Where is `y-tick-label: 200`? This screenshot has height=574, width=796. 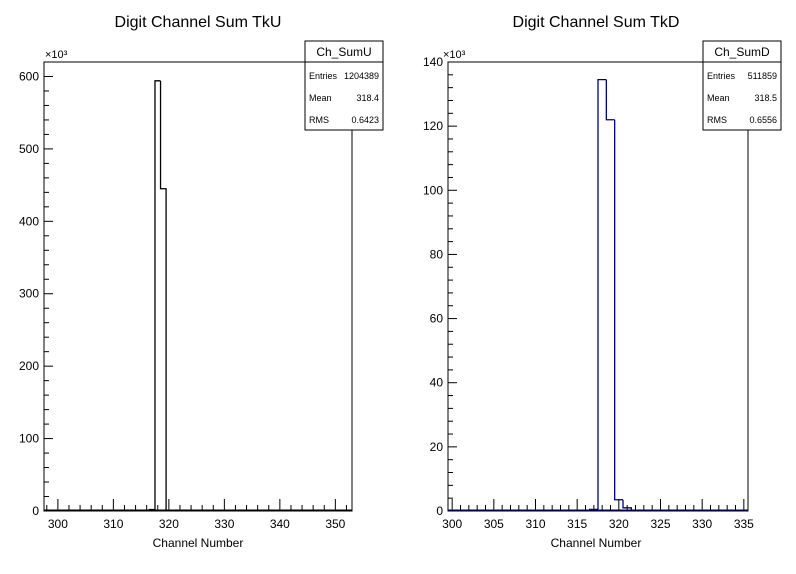
y-tick-label: 200 is located at coordinates (29, 366).